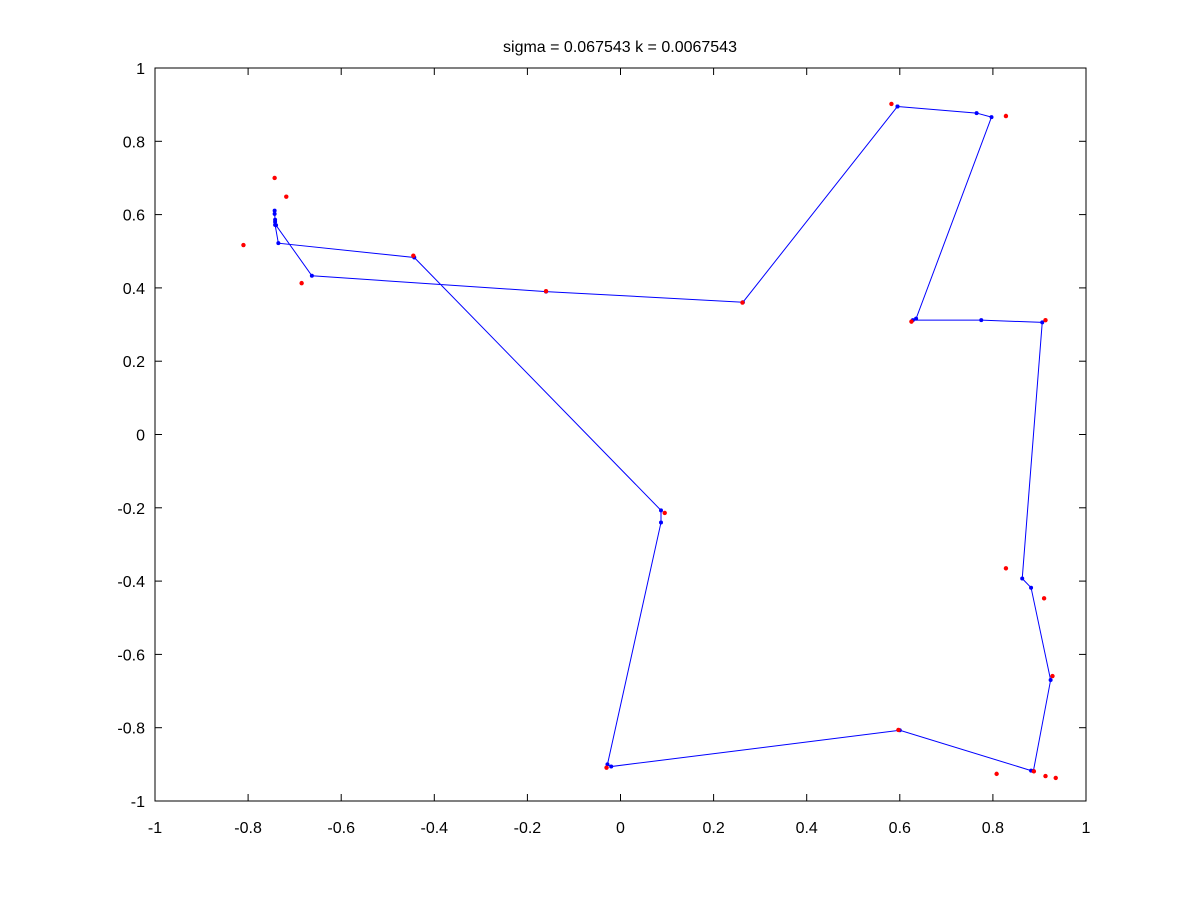 The width and height of the screenshot is (1200, 900). I want to click on y-tick-label: -0.4, so click(131, 582).